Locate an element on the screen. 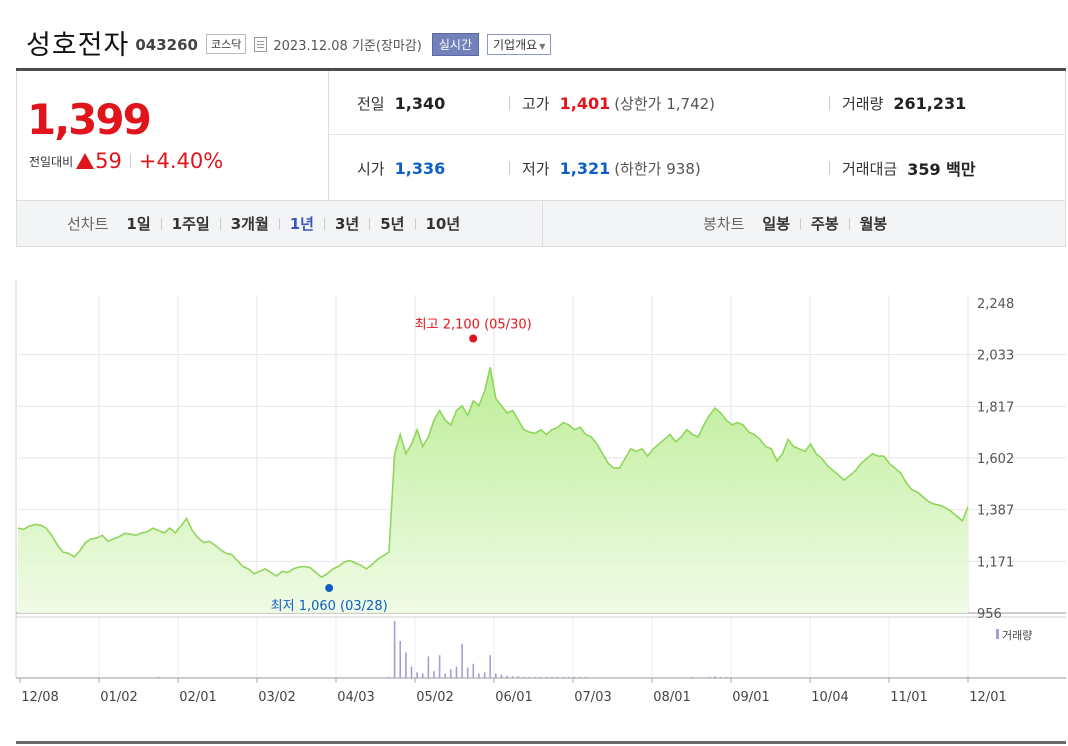 The image size is (1068, 746). period-5y: 5년 is located at coordinates (392, 224).